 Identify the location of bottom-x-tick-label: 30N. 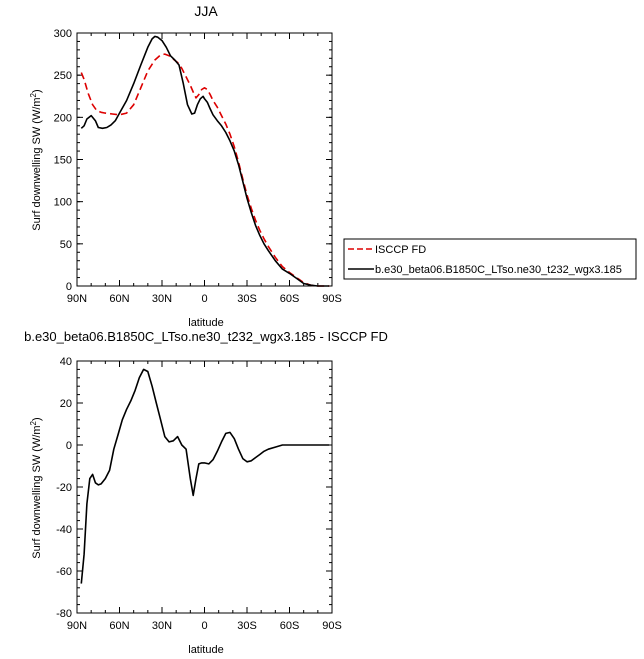
(162, 626).